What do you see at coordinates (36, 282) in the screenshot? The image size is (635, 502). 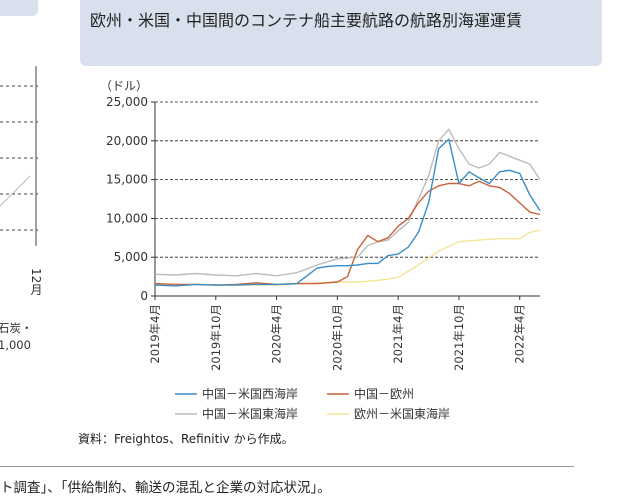 I see `left-fragment-month: 12月` at bounding box center [36, 282].